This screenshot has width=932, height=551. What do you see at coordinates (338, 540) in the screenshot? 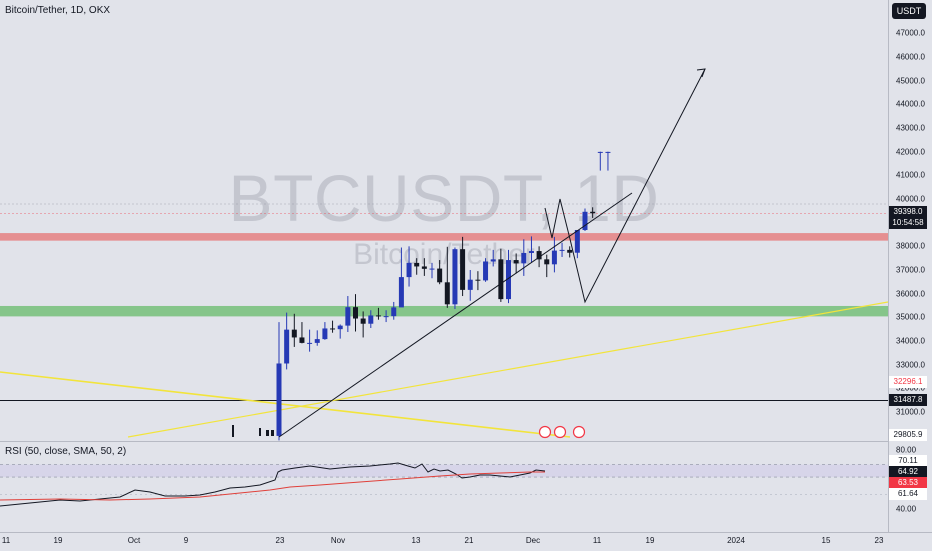
I see `time-tick-label: Nov` at bounding box center [338, 540].